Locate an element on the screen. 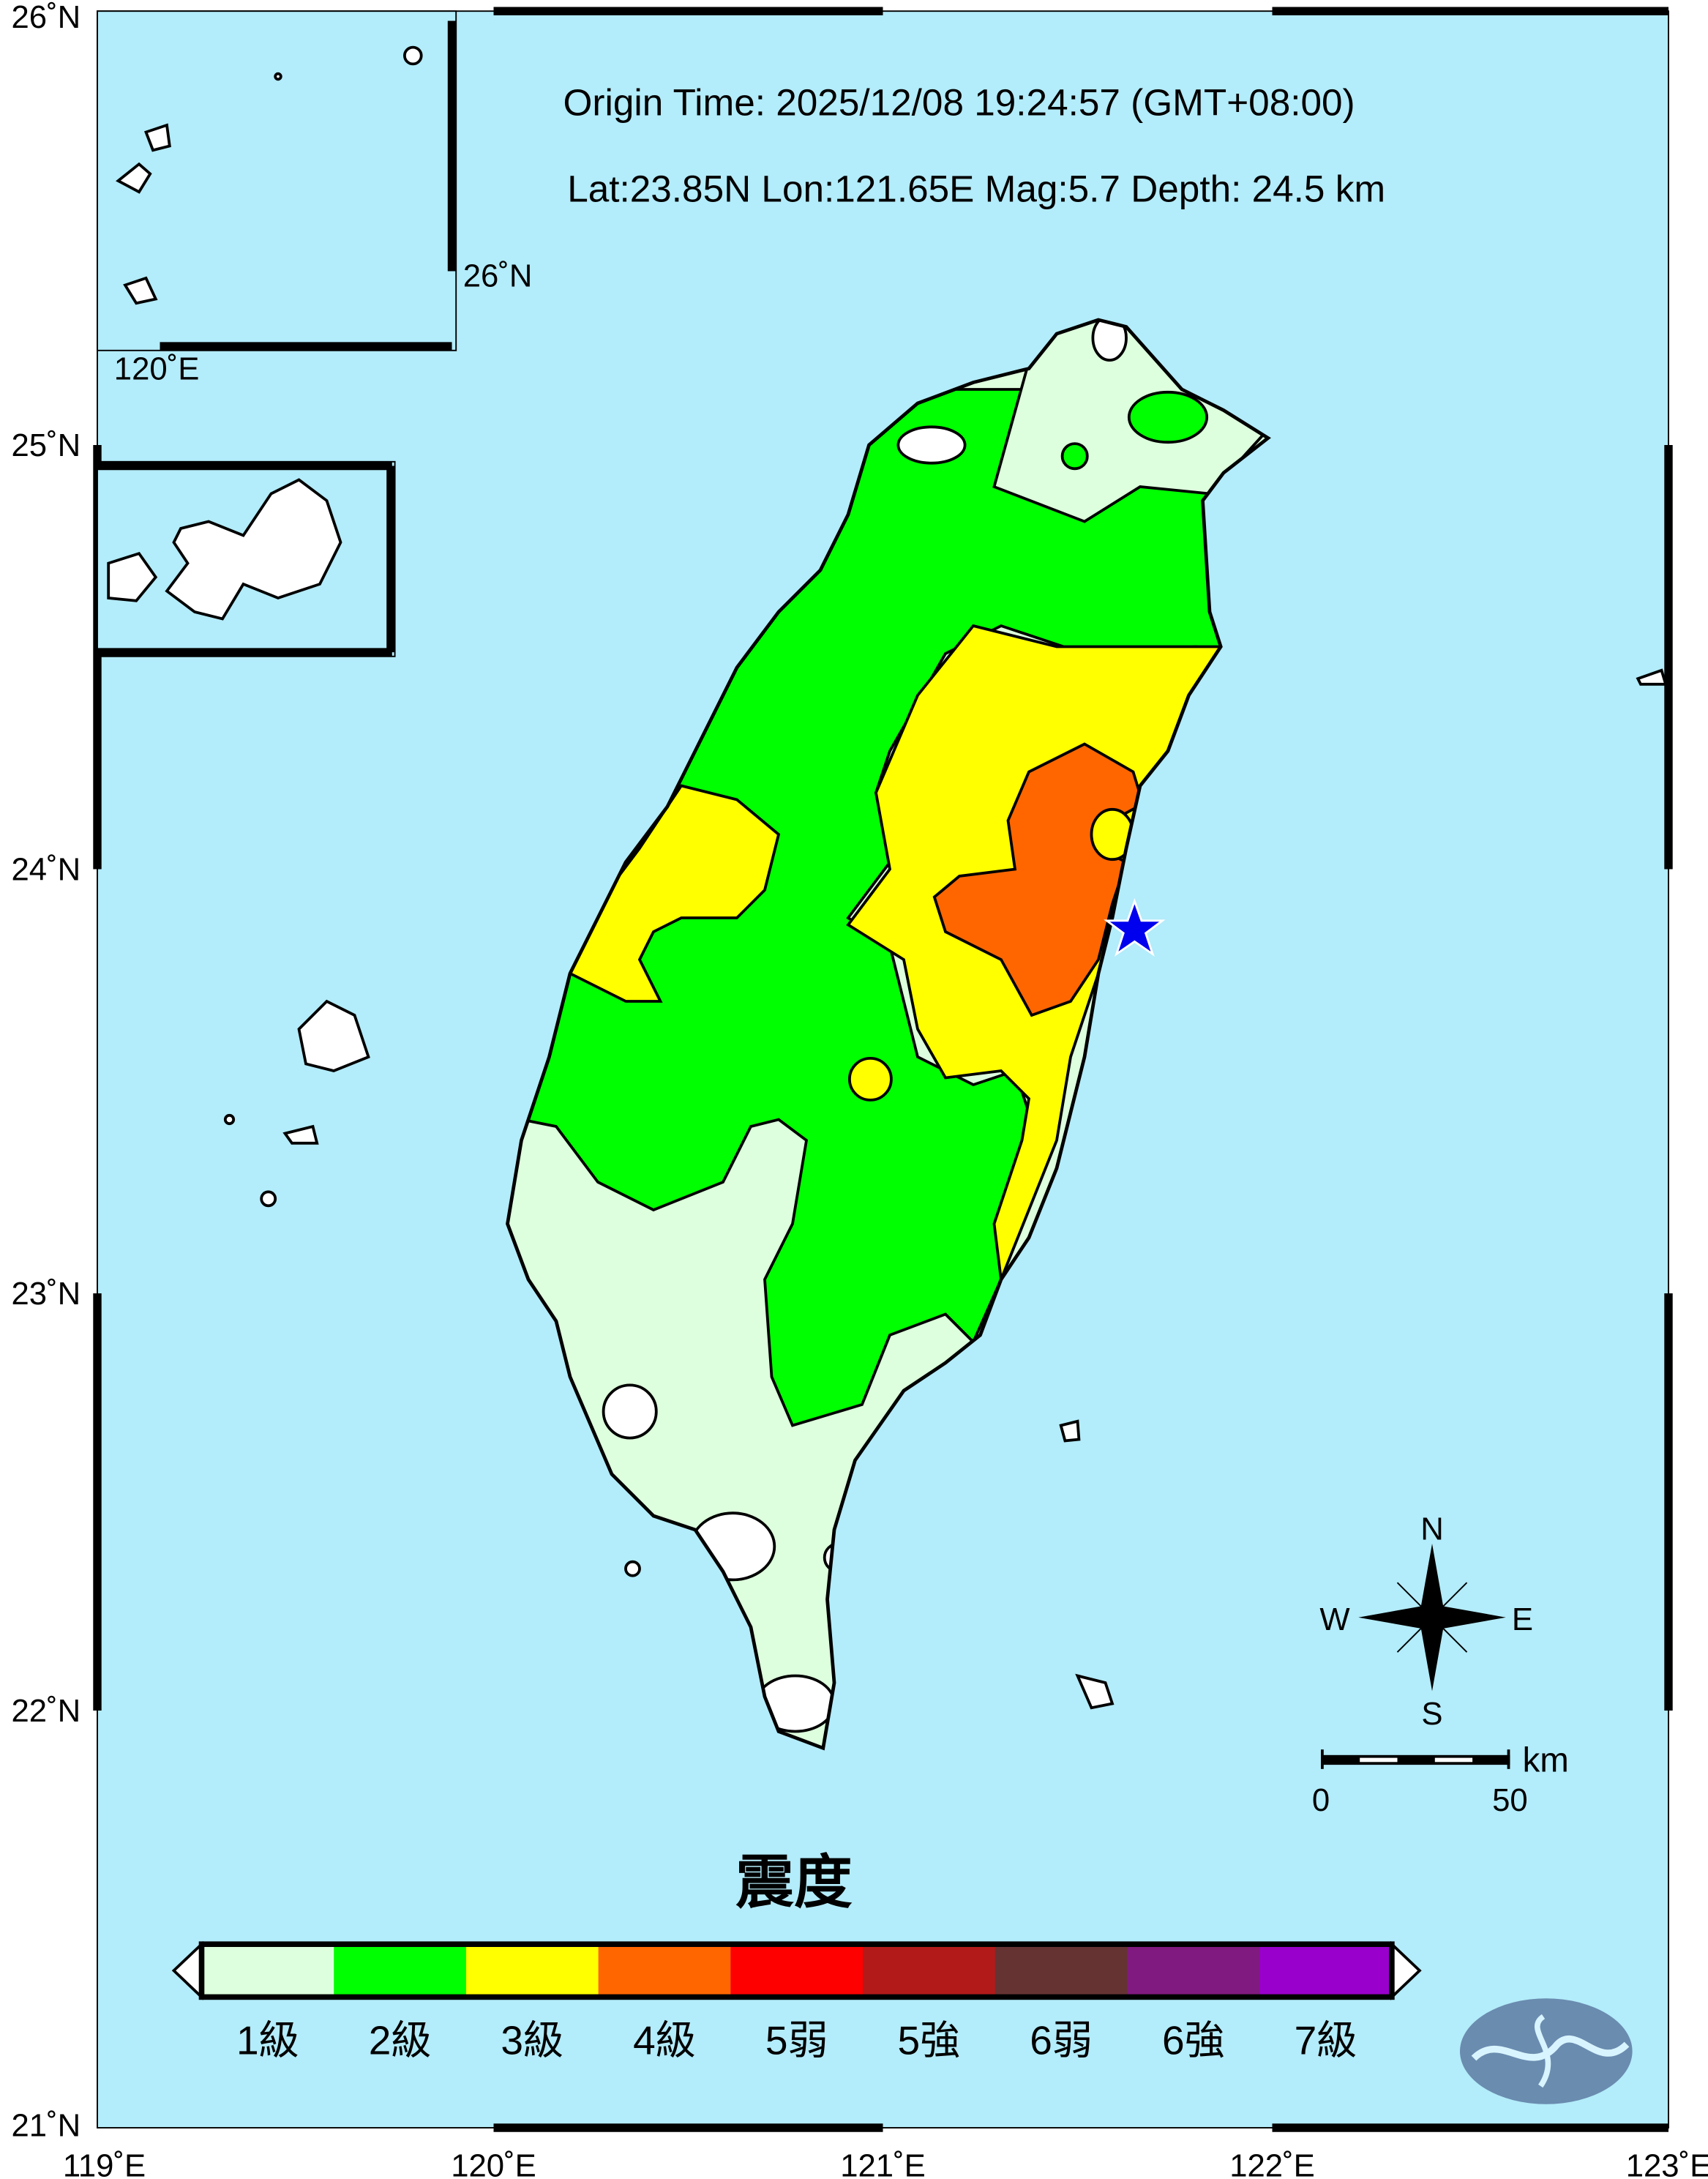 This screenshot has height=2179, width=1708. legend-label: 6弱 is located at coordinates (1061, 2040).